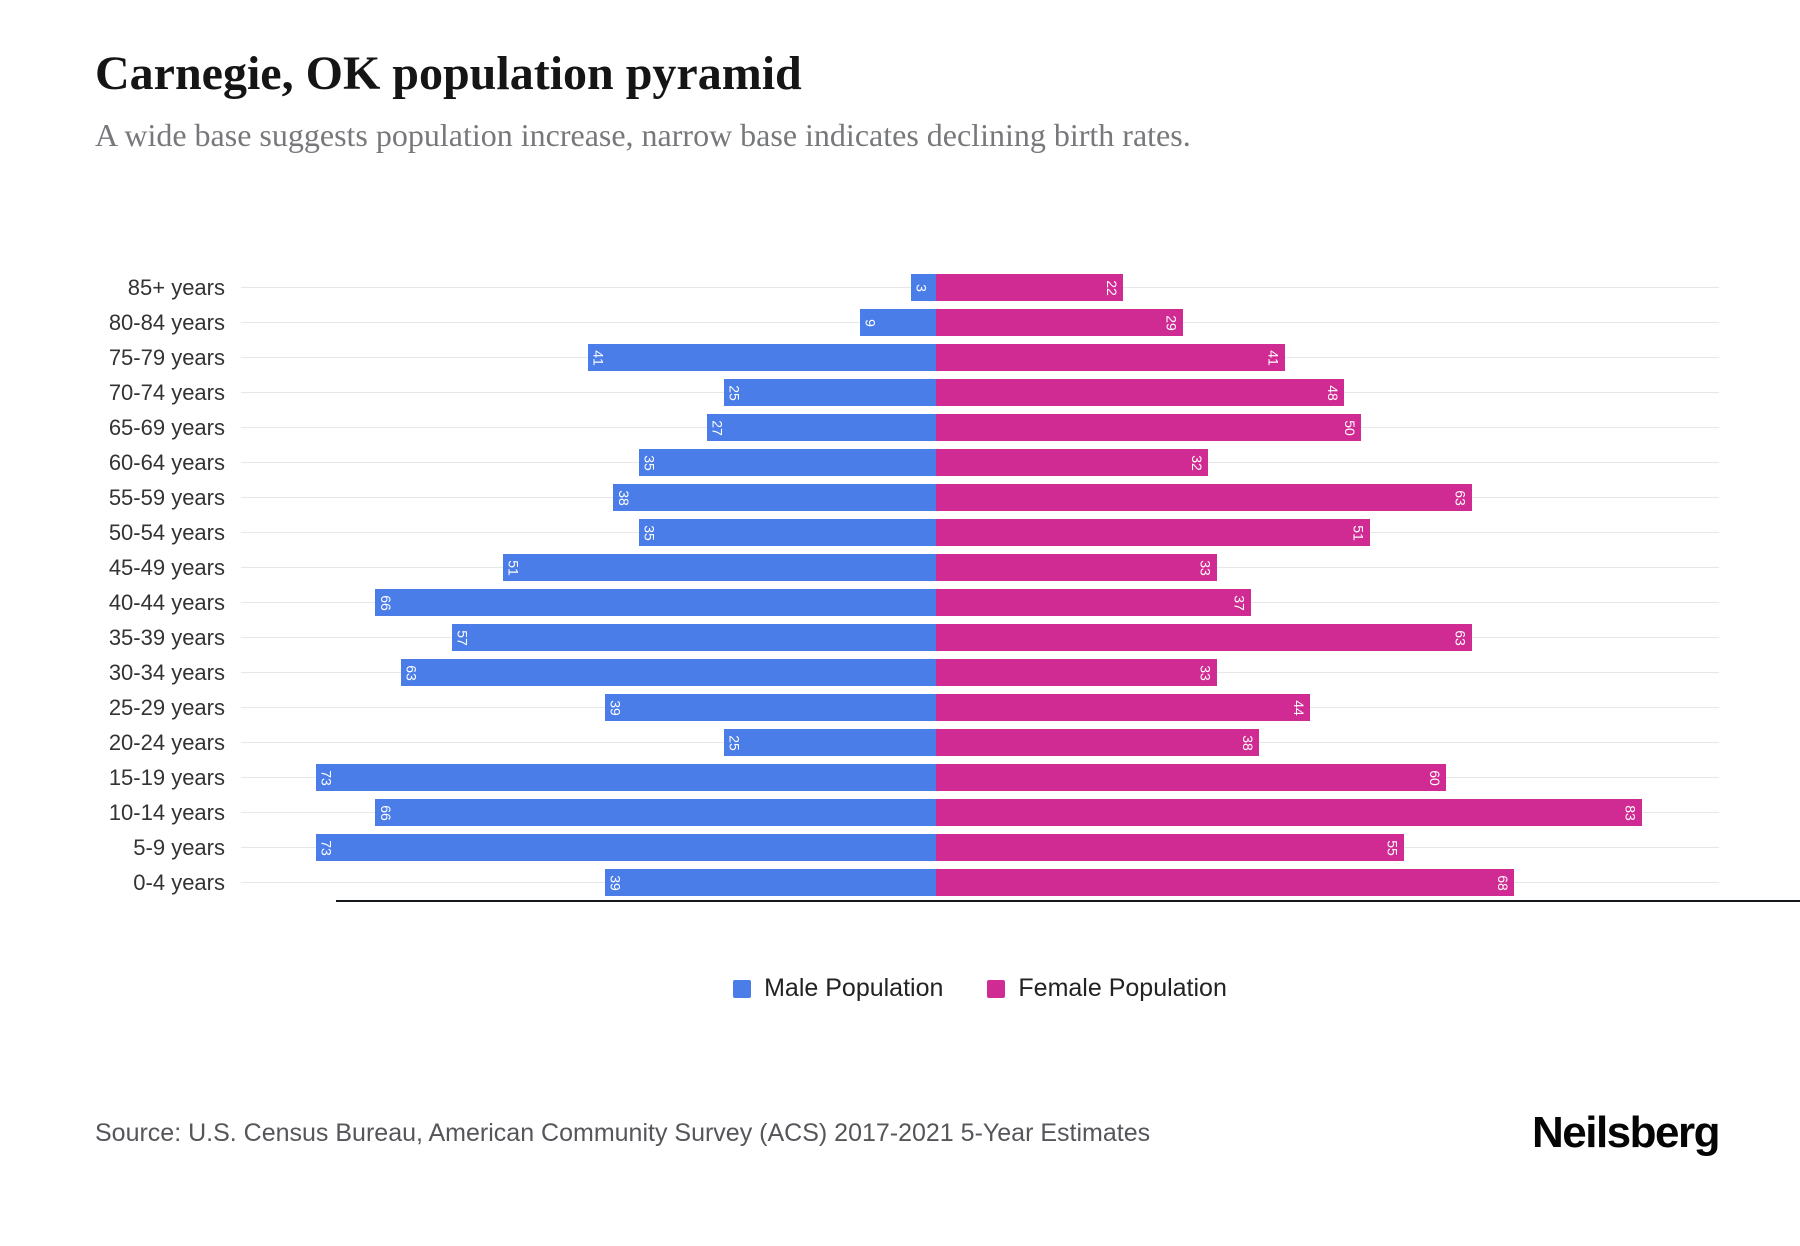 Image resolution: width=1800 pixels, height=1246 pixels. I want to click on male-bar-value: 57, so click(462, 637).